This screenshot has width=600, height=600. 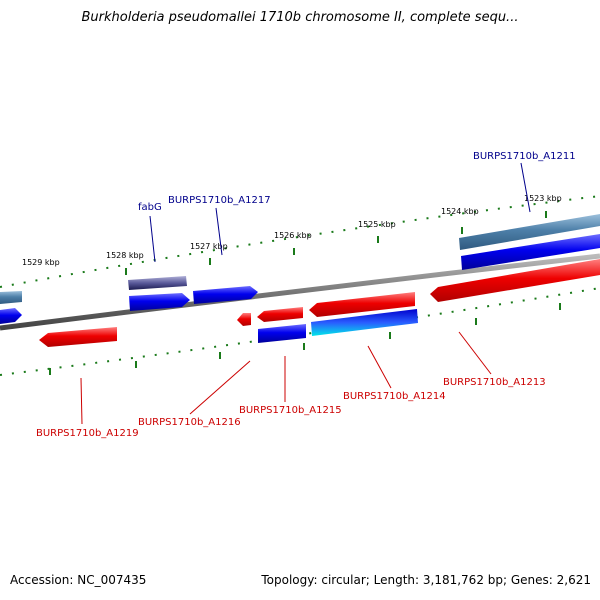 What do you see at coordinates (209, 246) in the screenshot?
I see `scale-label-1527: 1527 kbp` at bounding box center [209, 246].